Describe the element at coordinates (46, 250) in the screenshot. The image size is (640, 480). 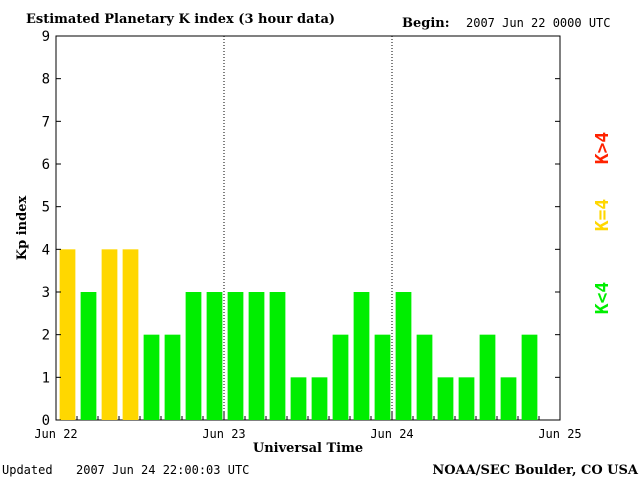
I see `y-tick-label: 4` at that location.